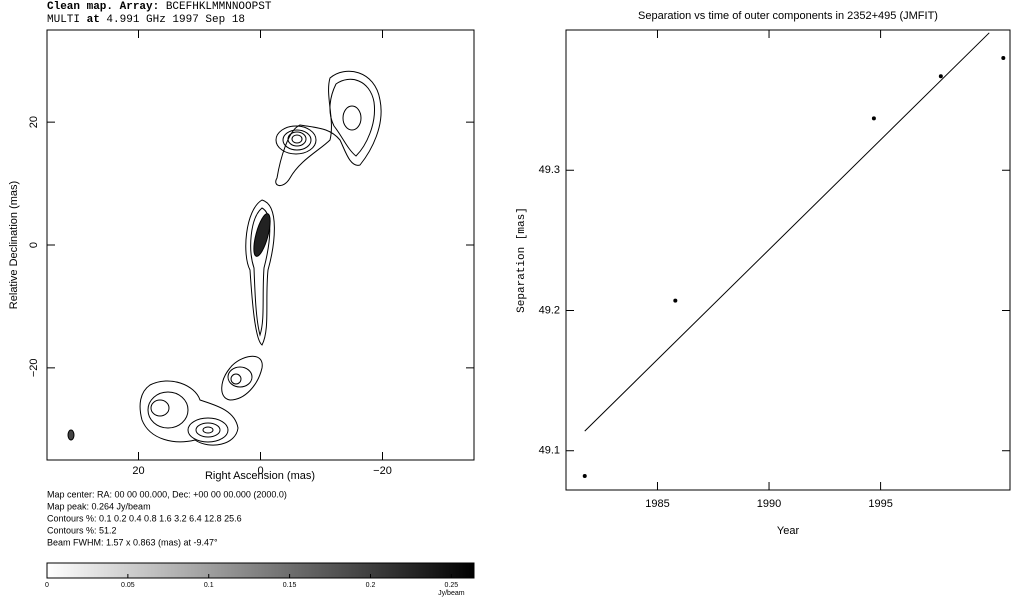  I want to click on map-title: Clean map. Array: BCEFHKLMMNNOOPST, so click(159, 7).